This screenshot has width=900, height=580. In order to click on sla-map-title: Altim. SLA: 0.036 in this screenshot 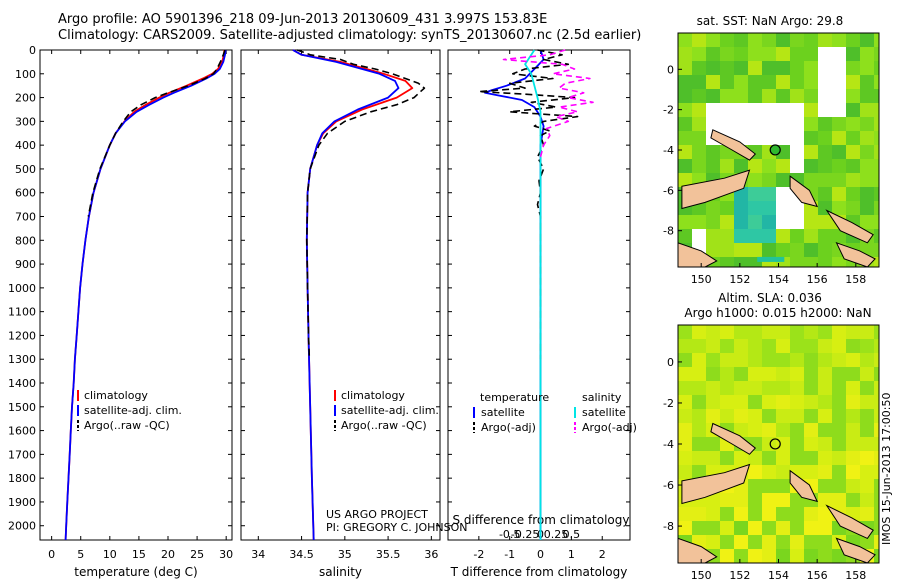, I will do `click(770, 298)`.